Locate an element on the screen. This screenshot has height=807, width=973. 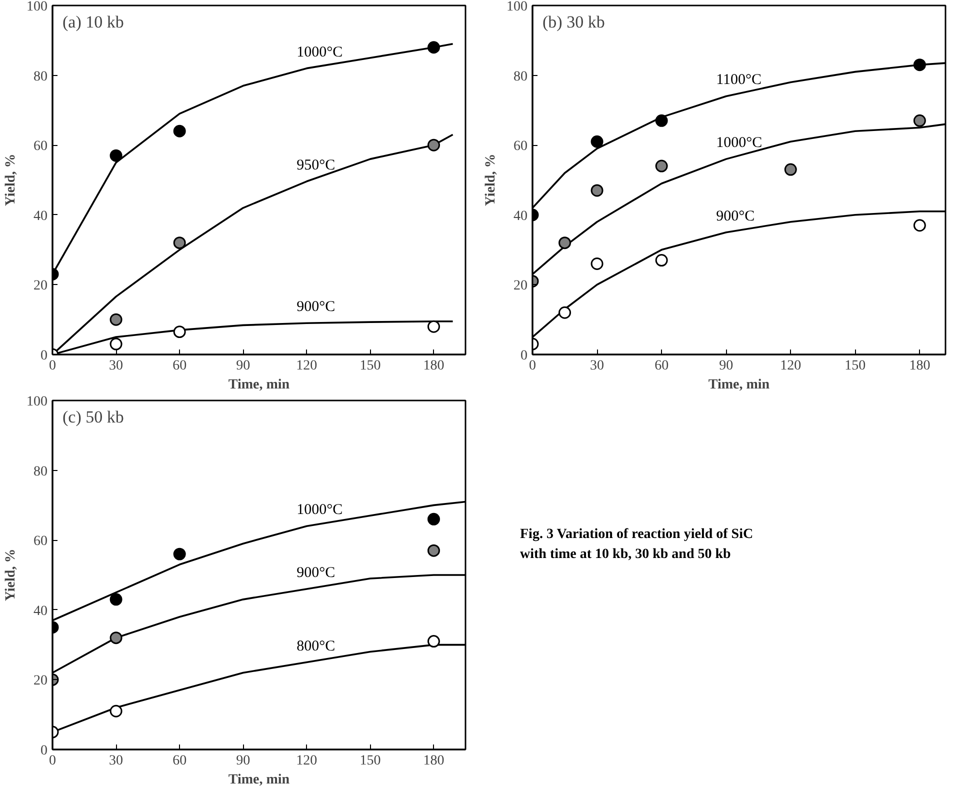
annotation: (a) 10 kb is located at coordinates (93, 22).